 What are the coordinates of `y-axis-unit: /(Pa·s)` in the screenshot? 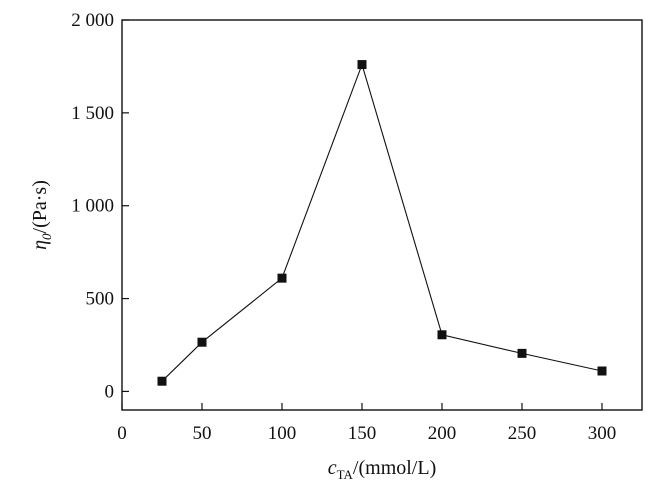 It's located at (40, 206).